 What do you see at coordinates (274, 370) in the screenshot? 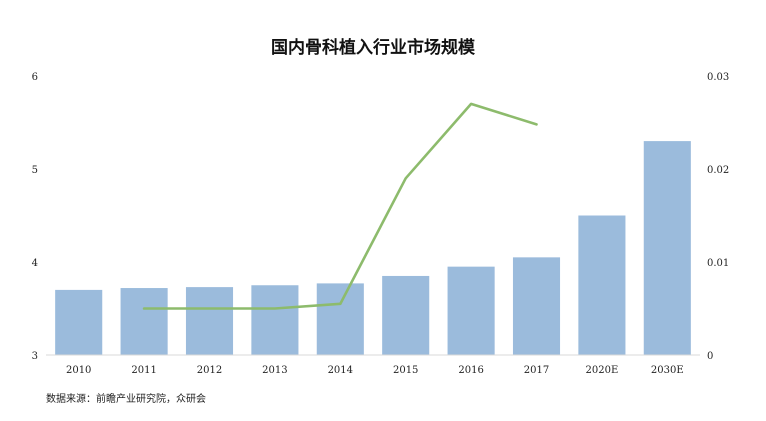
I see `x-tick-label: 2013` at bounding box center [274, 370].